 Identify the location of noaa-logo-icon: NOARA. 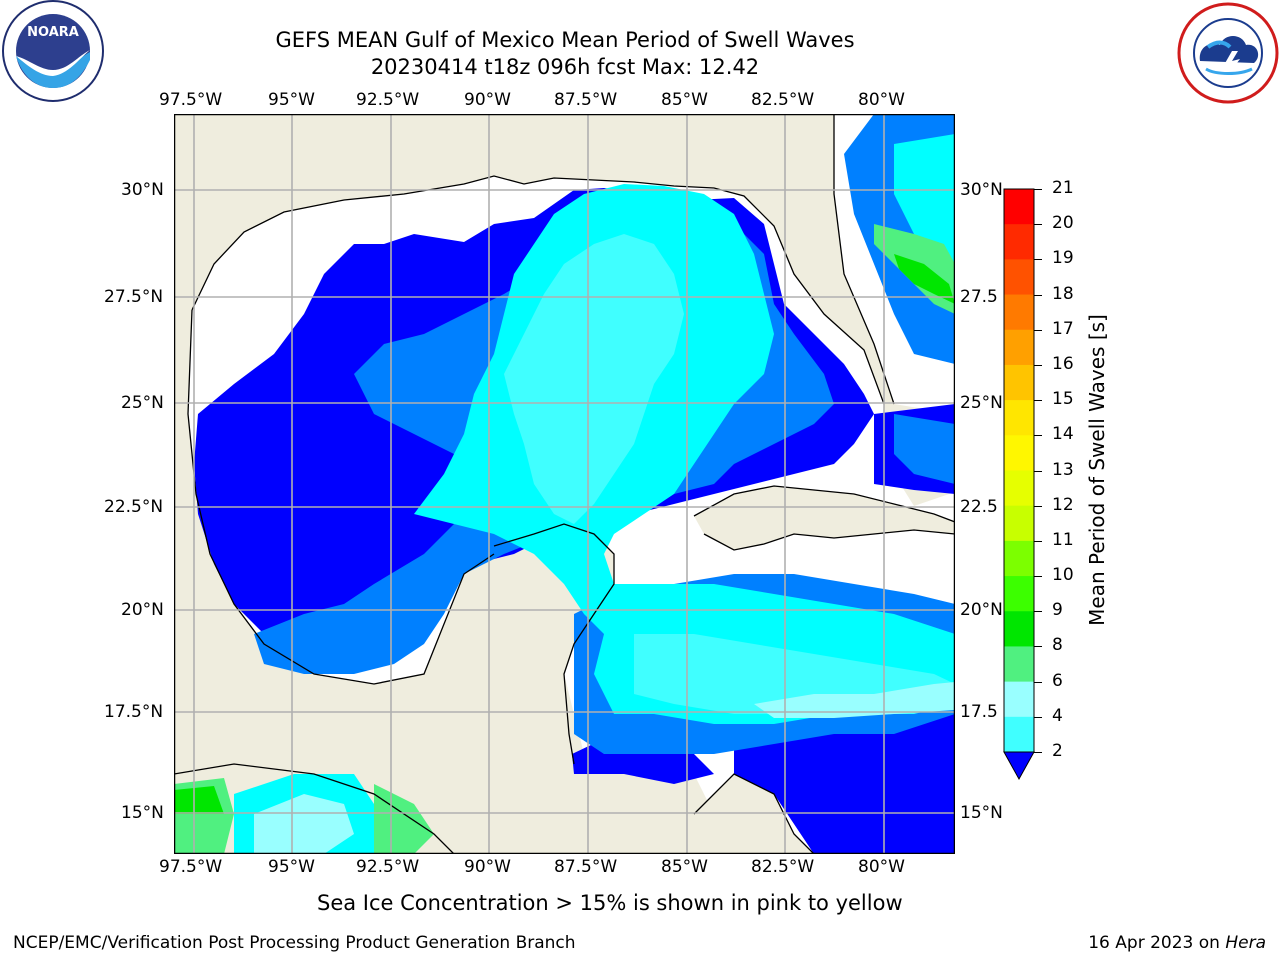
(53, 51).